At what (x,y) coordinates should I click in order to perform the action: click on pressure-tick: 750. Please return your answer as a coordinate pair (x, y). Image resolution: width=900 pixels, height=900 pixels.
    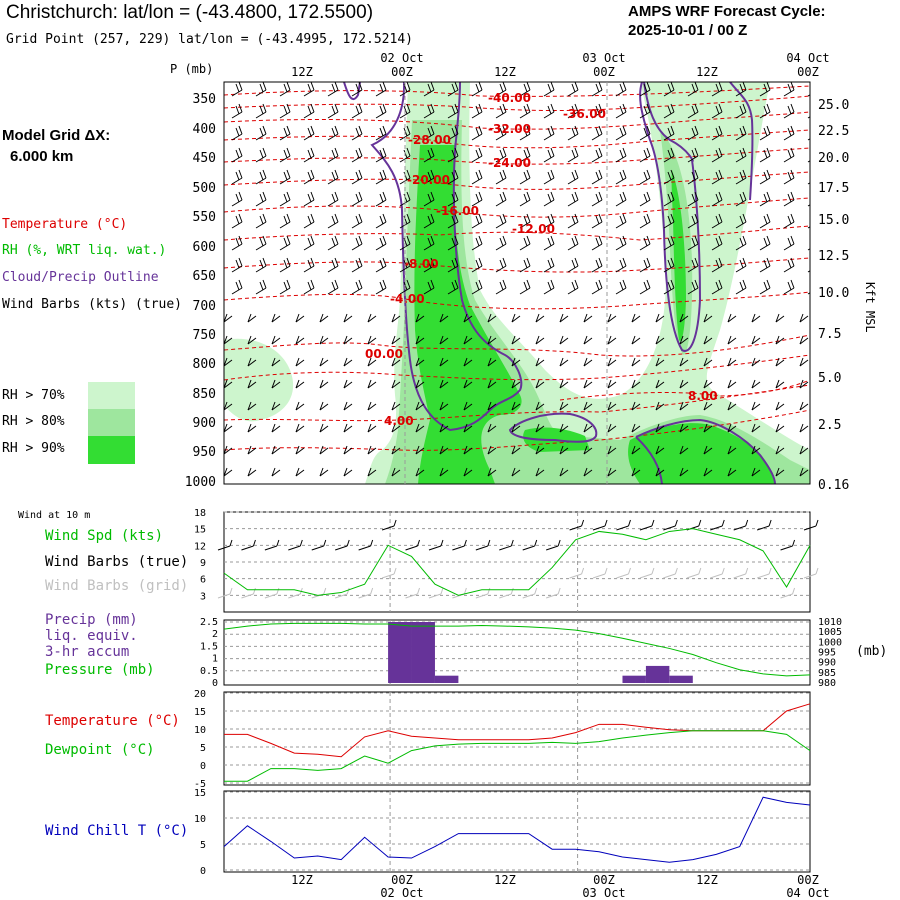
    Looking at the image, I should click on (204, 335).